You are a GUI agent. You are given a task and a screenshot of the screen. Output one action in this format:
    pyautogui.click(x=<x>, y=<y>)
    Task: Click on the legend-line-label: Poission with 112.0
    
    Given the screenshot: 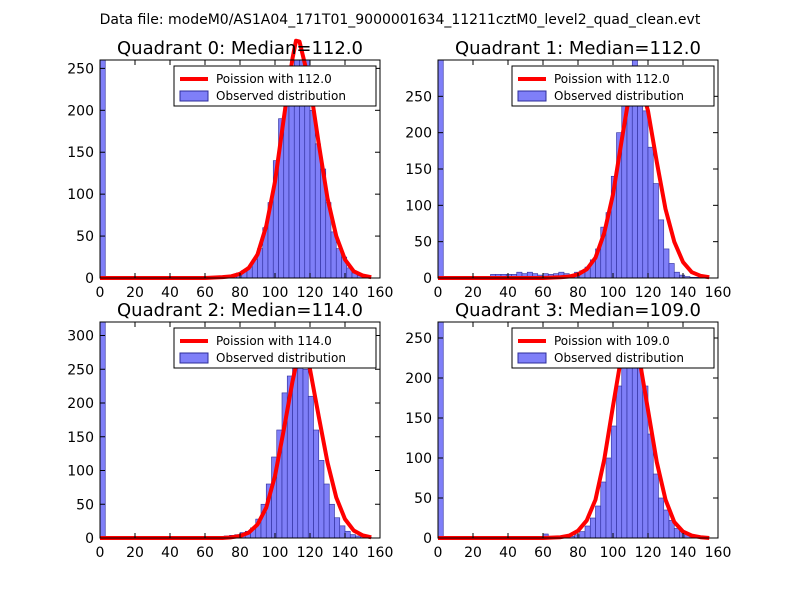 What is the action you would take?
    pyautogui.click(x=274, y=79)
    